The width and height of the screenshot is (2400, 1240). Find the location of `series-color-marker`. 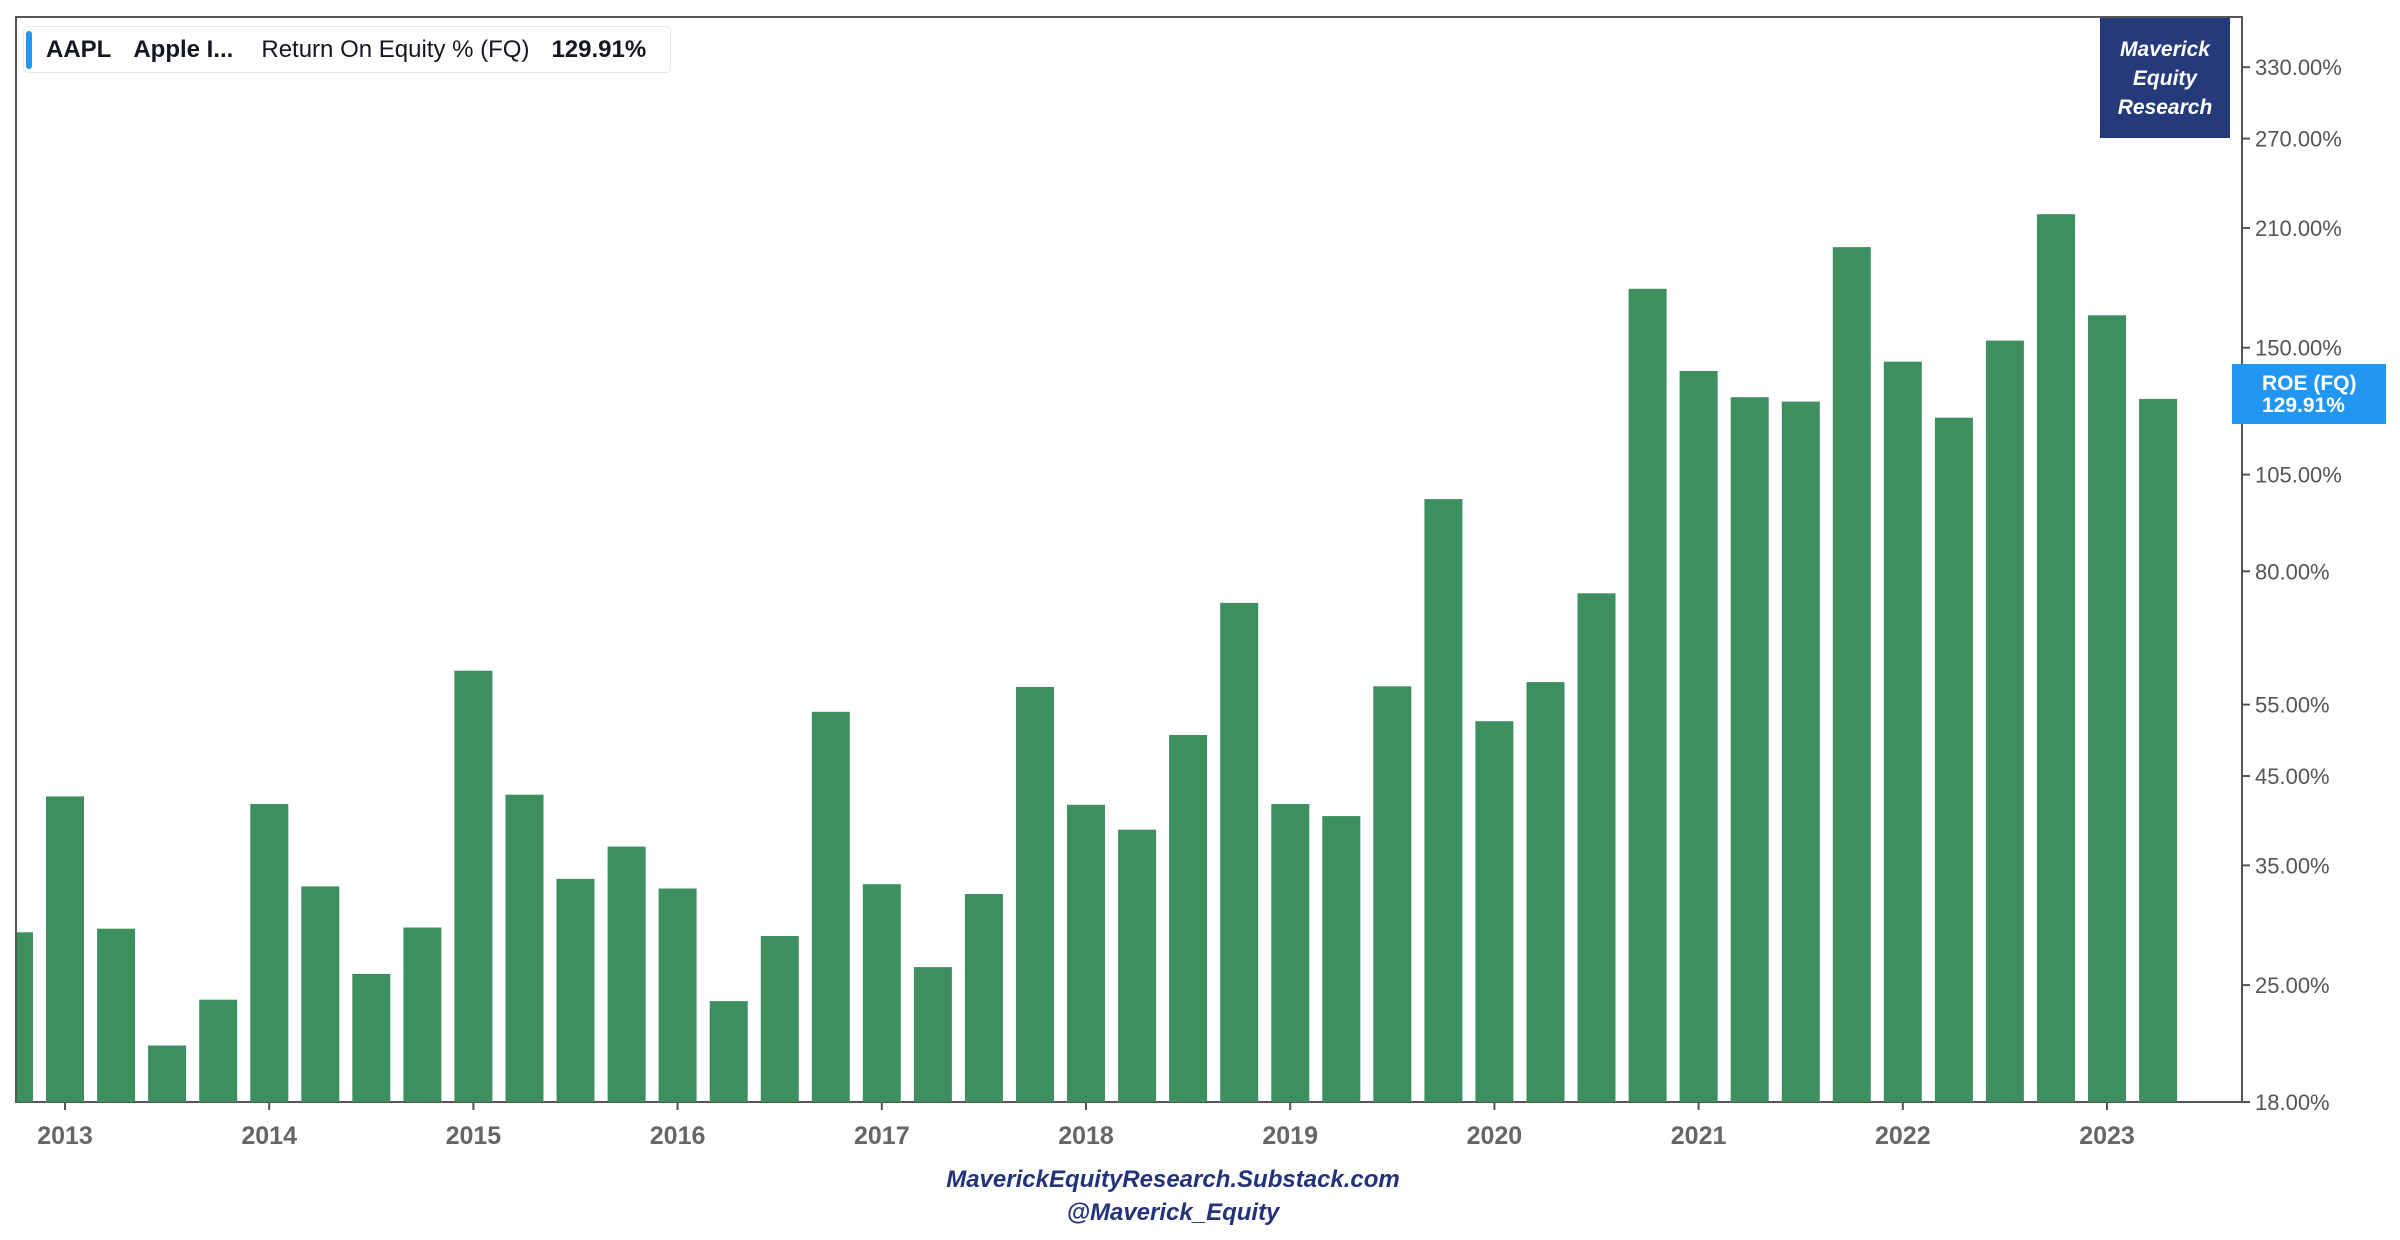

series-color-marker is located at coordinates (29, 49).